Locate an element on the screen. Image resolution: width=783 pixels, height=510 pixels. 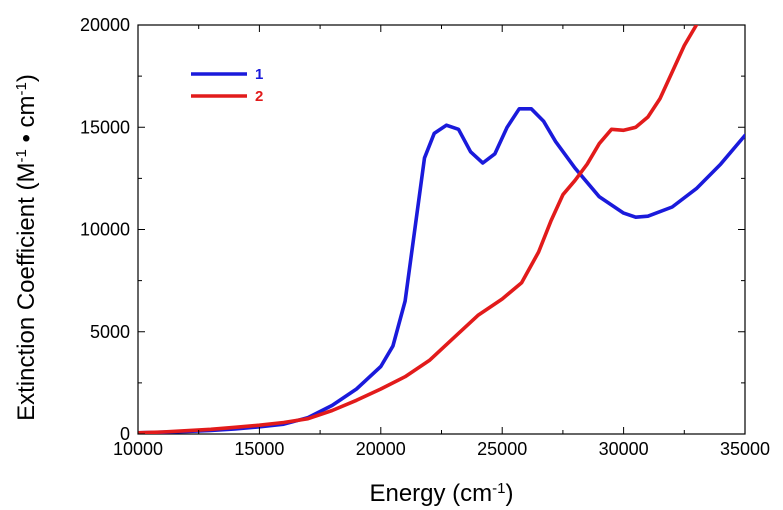
legend-label-1: 1 is located at coordinates (259, 74).